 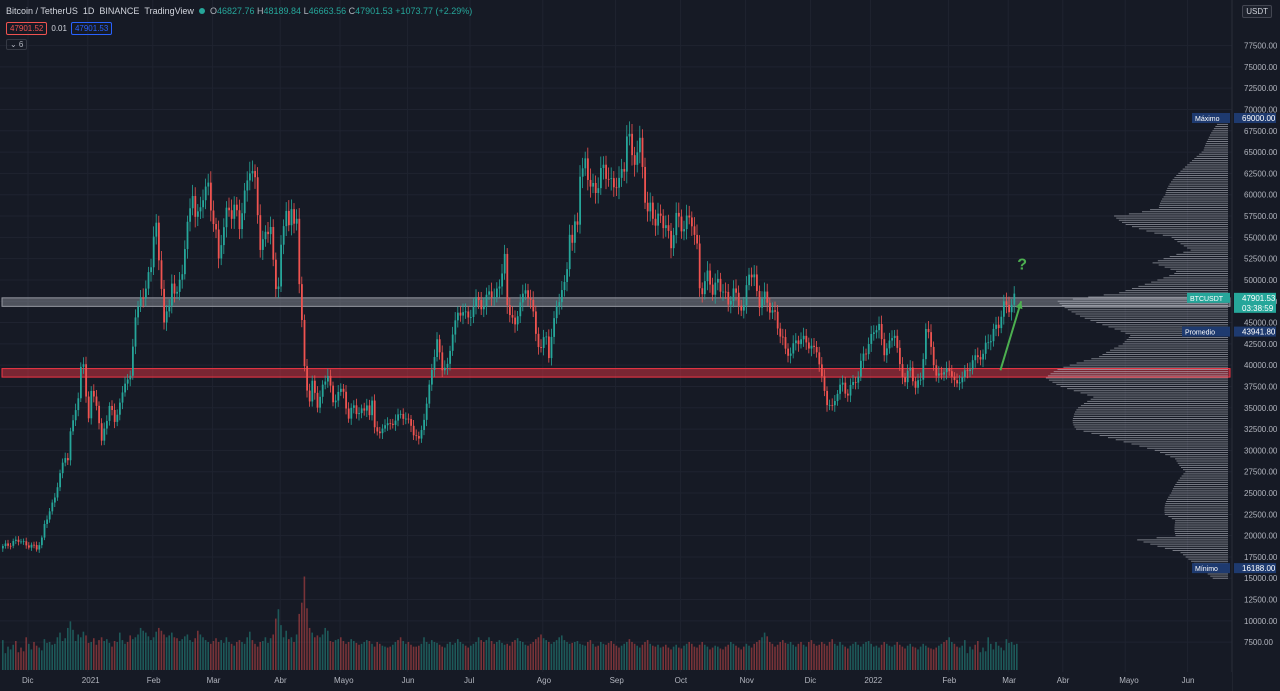 I want to click on sell-price-button: 47901.52, so click(x=27, y=28).